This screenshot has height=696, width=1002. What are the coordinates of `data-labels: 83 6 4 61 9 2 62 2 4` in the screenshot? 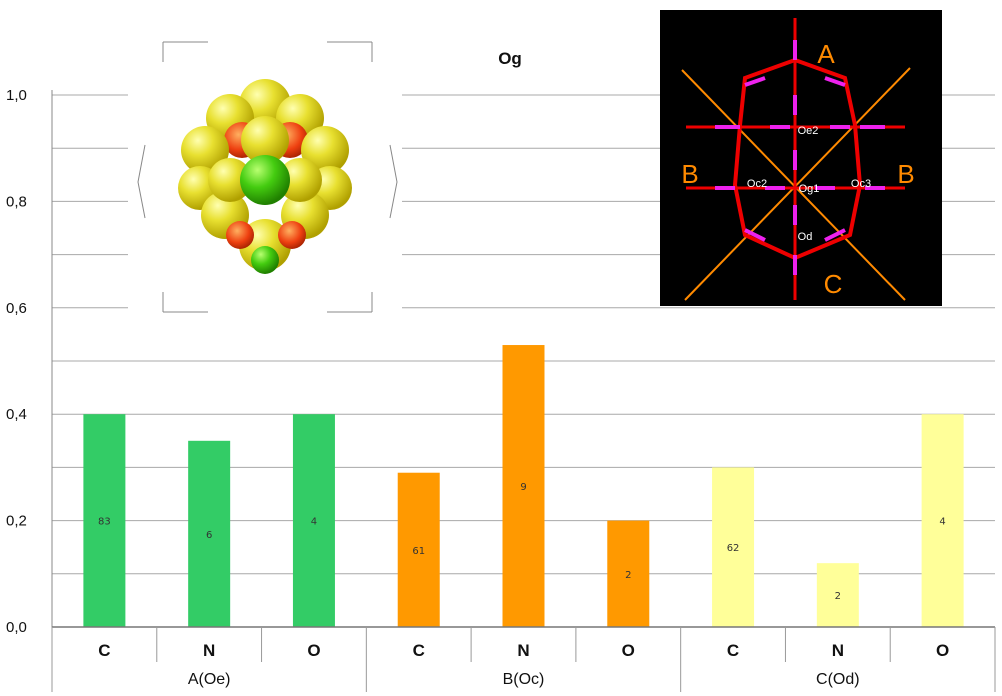 It's located at (522, 542).